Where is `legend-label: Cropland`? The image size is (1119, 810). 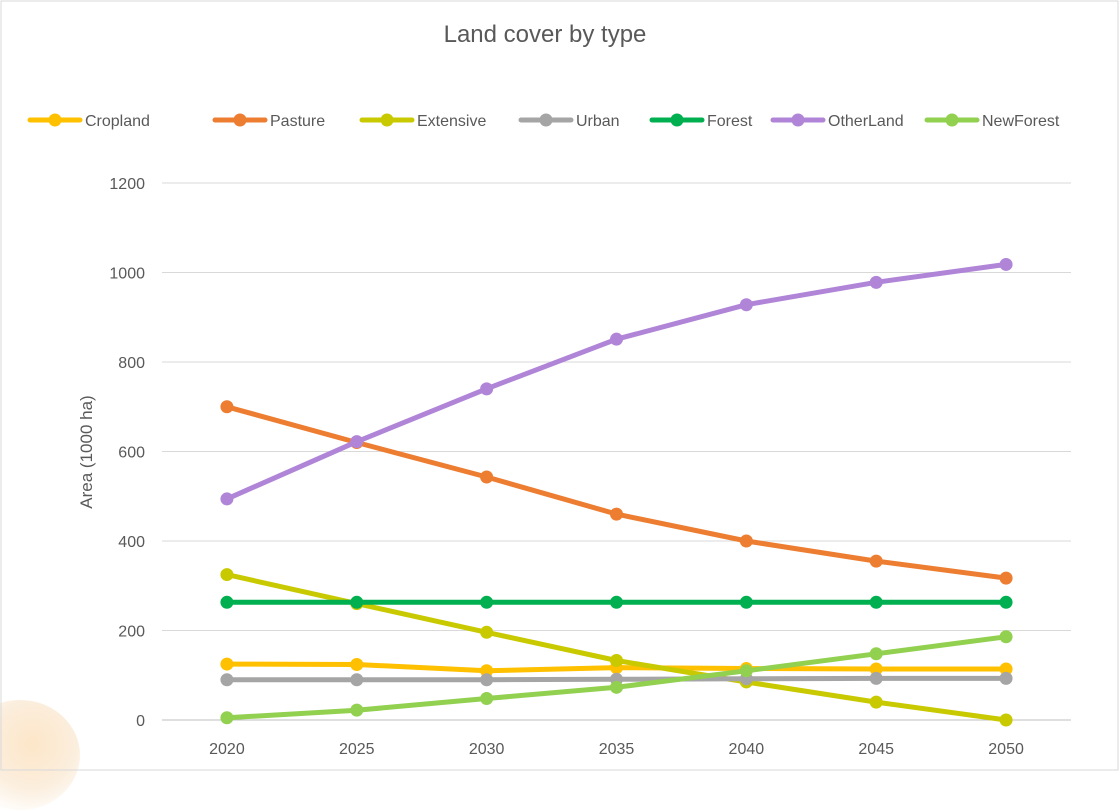
legend-label: Cropland is located at coordinates (117, 121).